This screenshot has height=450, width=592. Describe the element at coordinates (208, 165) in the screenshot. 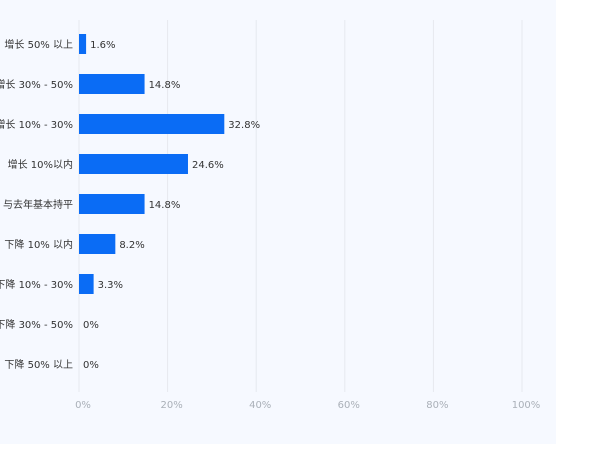

I see `value-label: 24.6%` at that location.